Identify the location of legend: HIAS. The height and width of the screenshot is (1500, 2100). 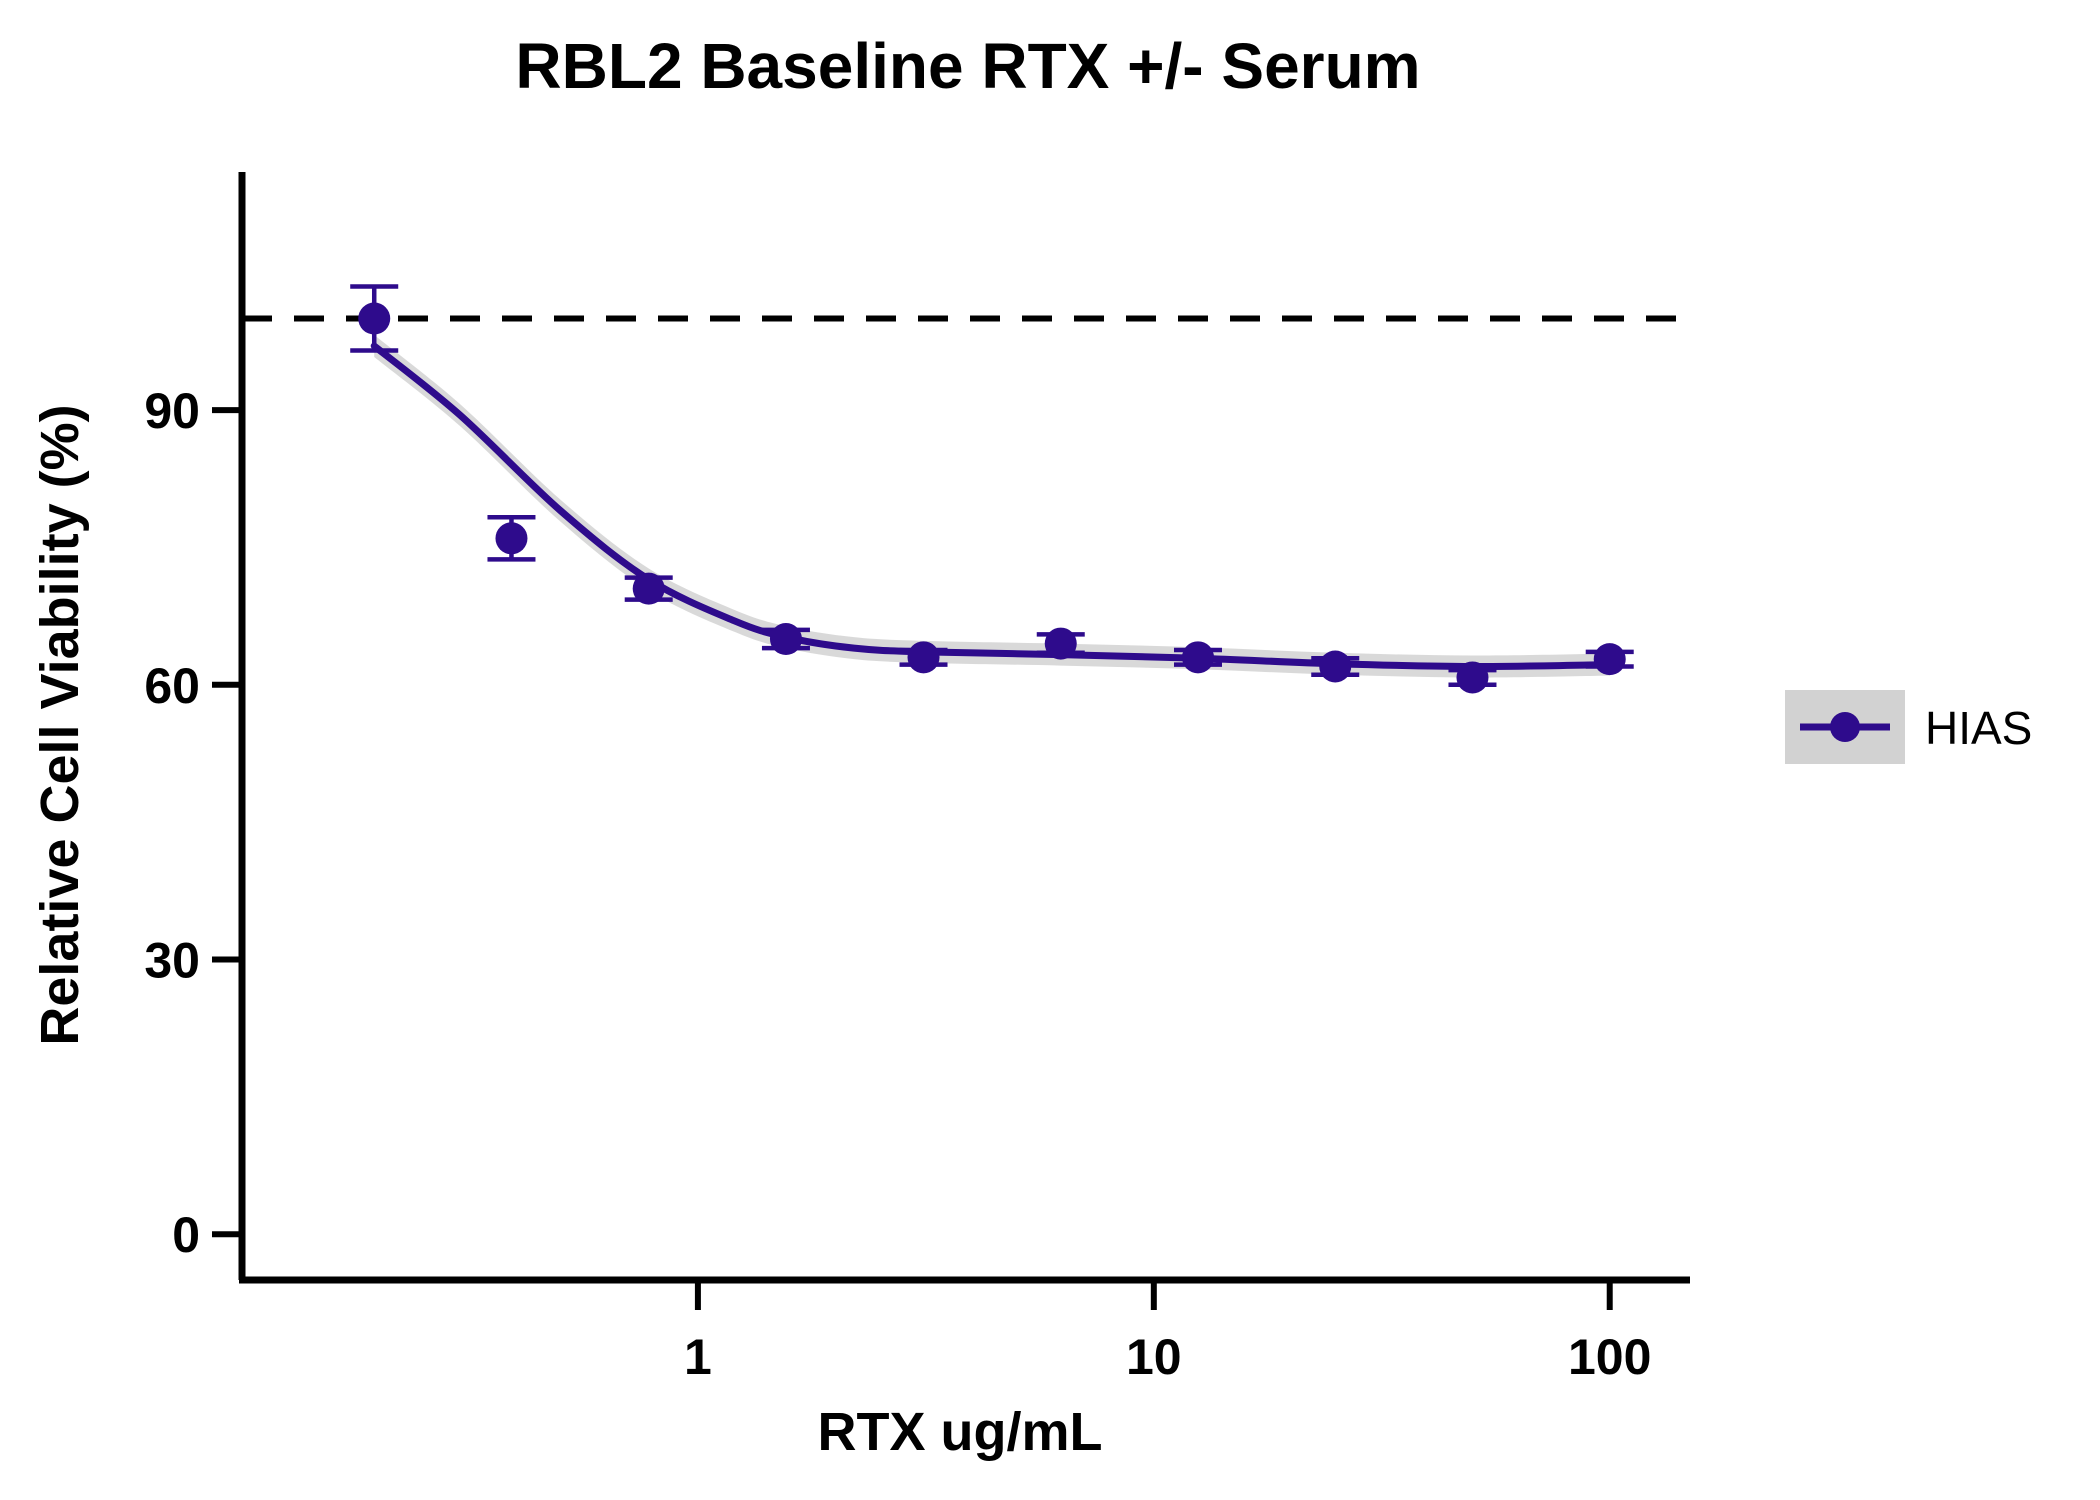
(1908, 727).